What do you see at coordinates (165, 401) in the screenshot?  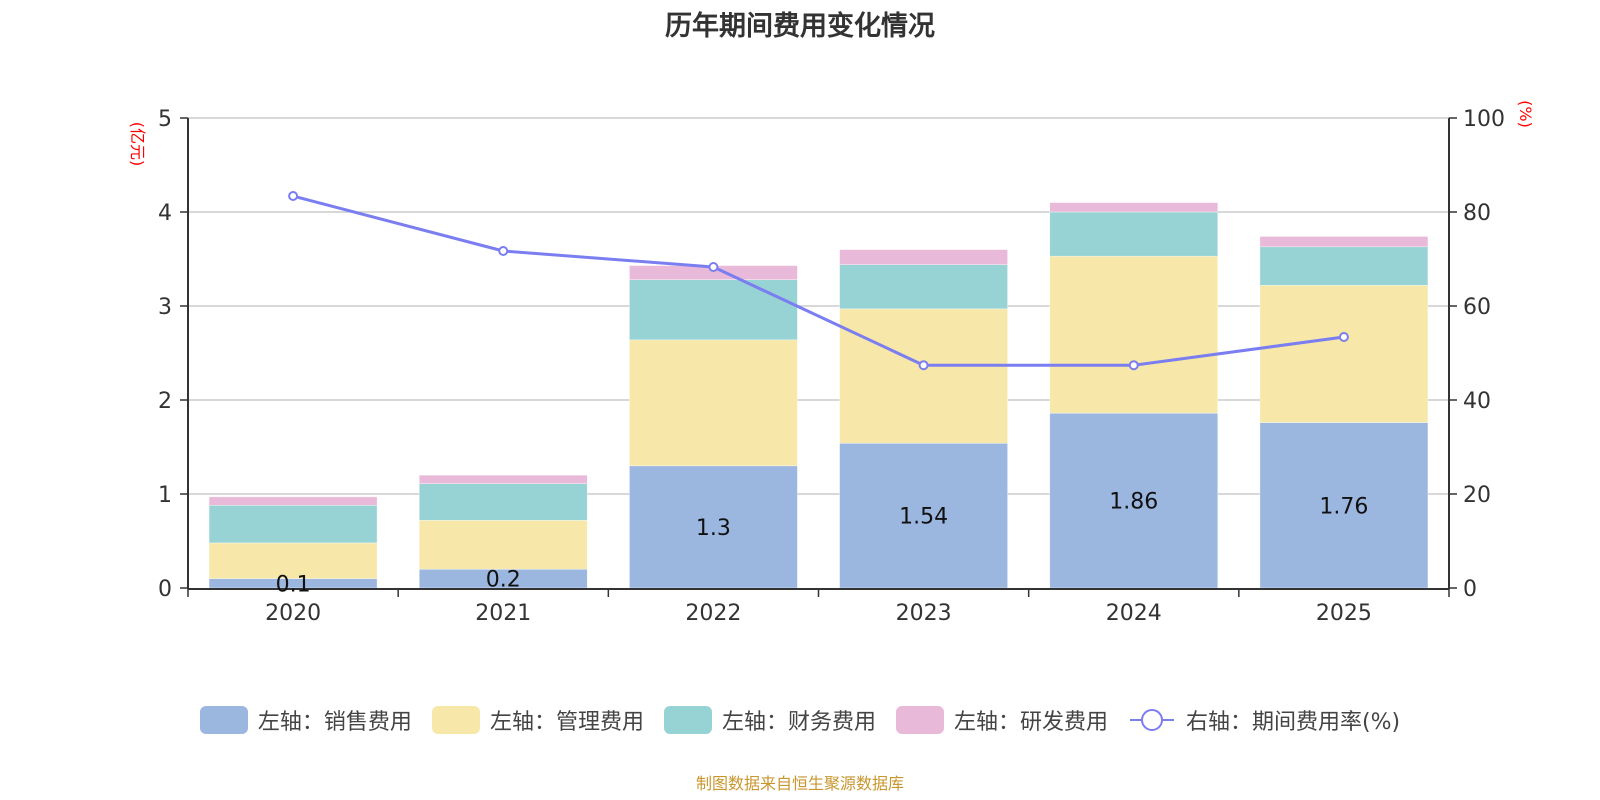 I see `left-axis-tick-label: 2` at bounding box center [165, 401].